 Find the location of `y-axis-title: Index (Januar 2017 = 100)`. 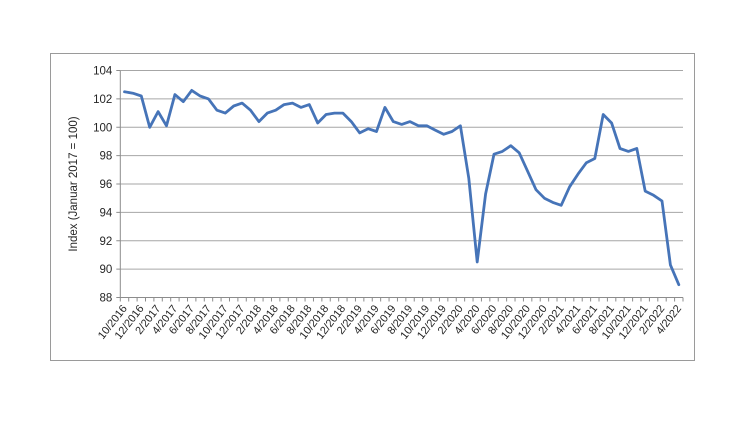

y-axis-title: Index (Januar 2017 = 100) is located at coordinates (74, 183).